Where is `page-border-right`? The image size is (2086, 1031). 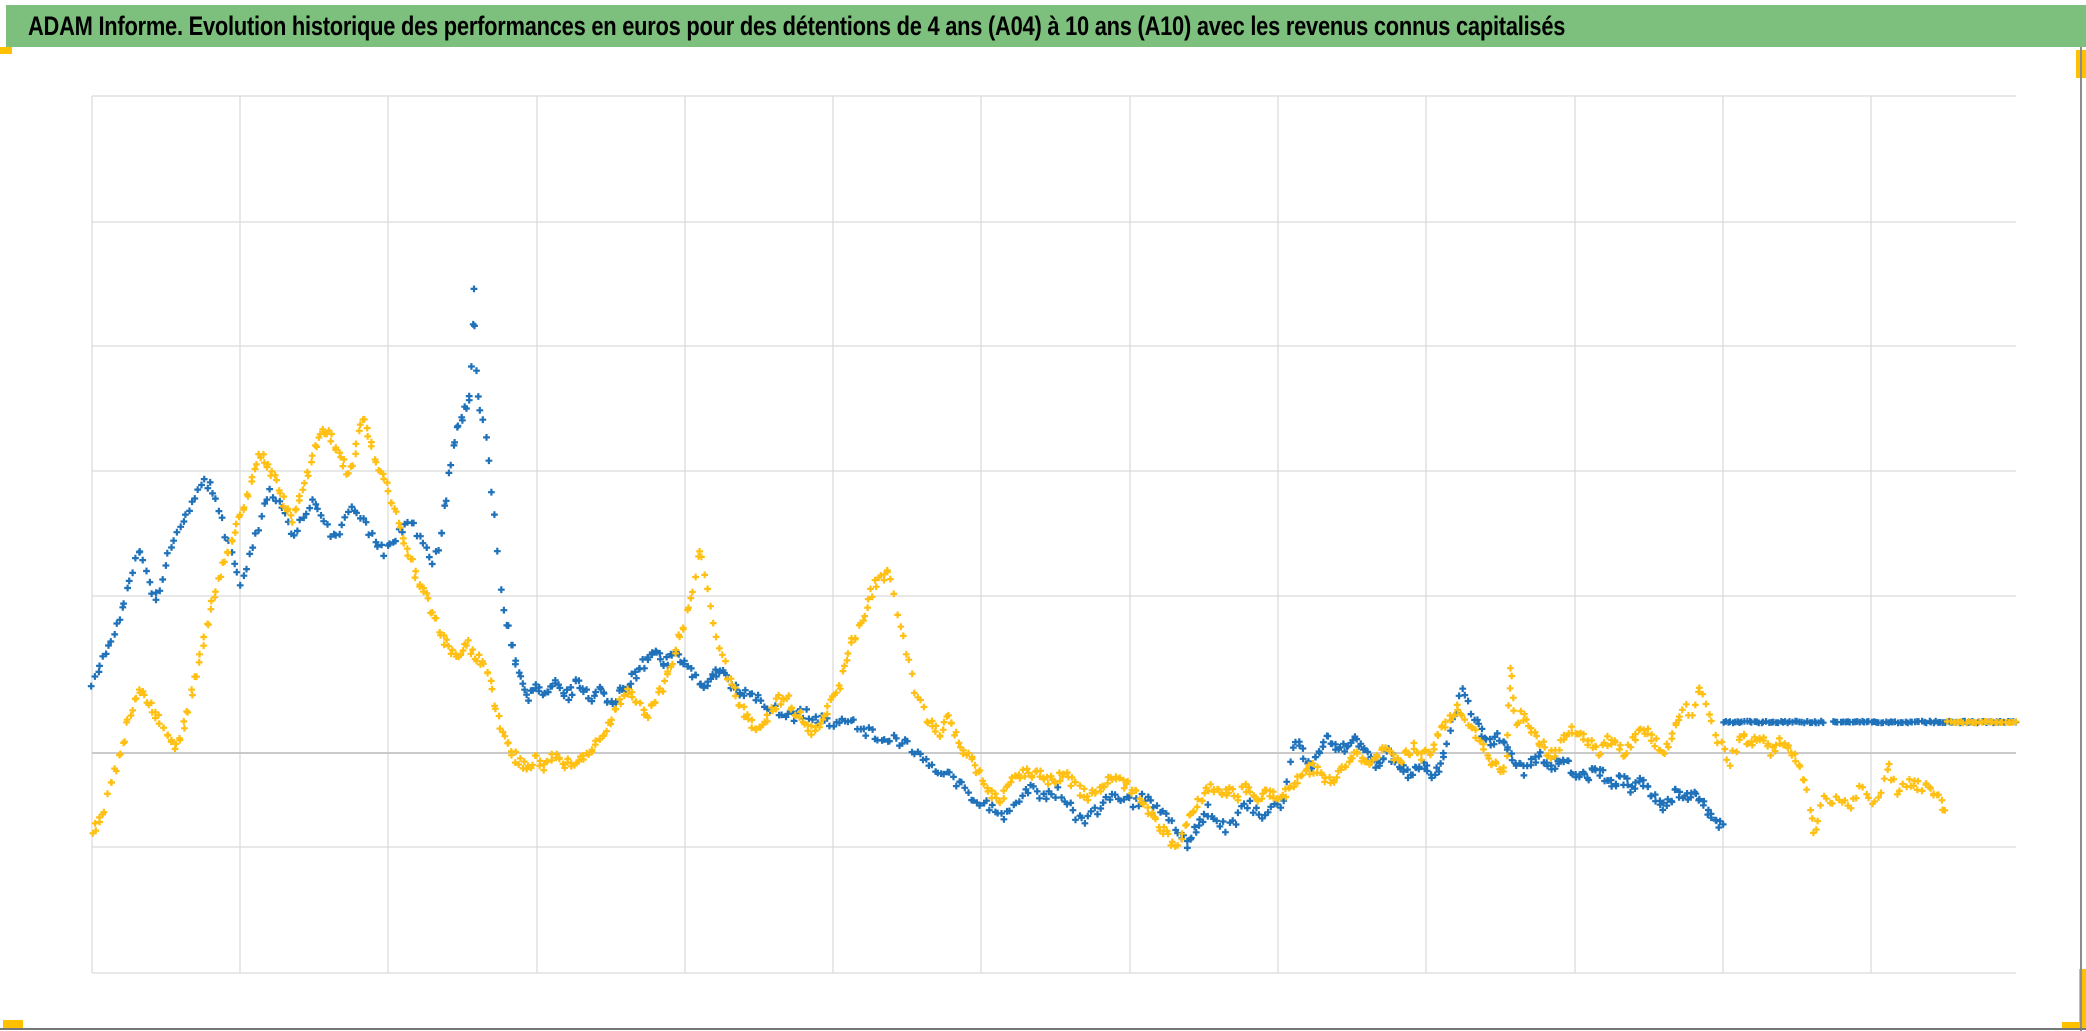
page-border-right is located at coordinates (2081, 539).